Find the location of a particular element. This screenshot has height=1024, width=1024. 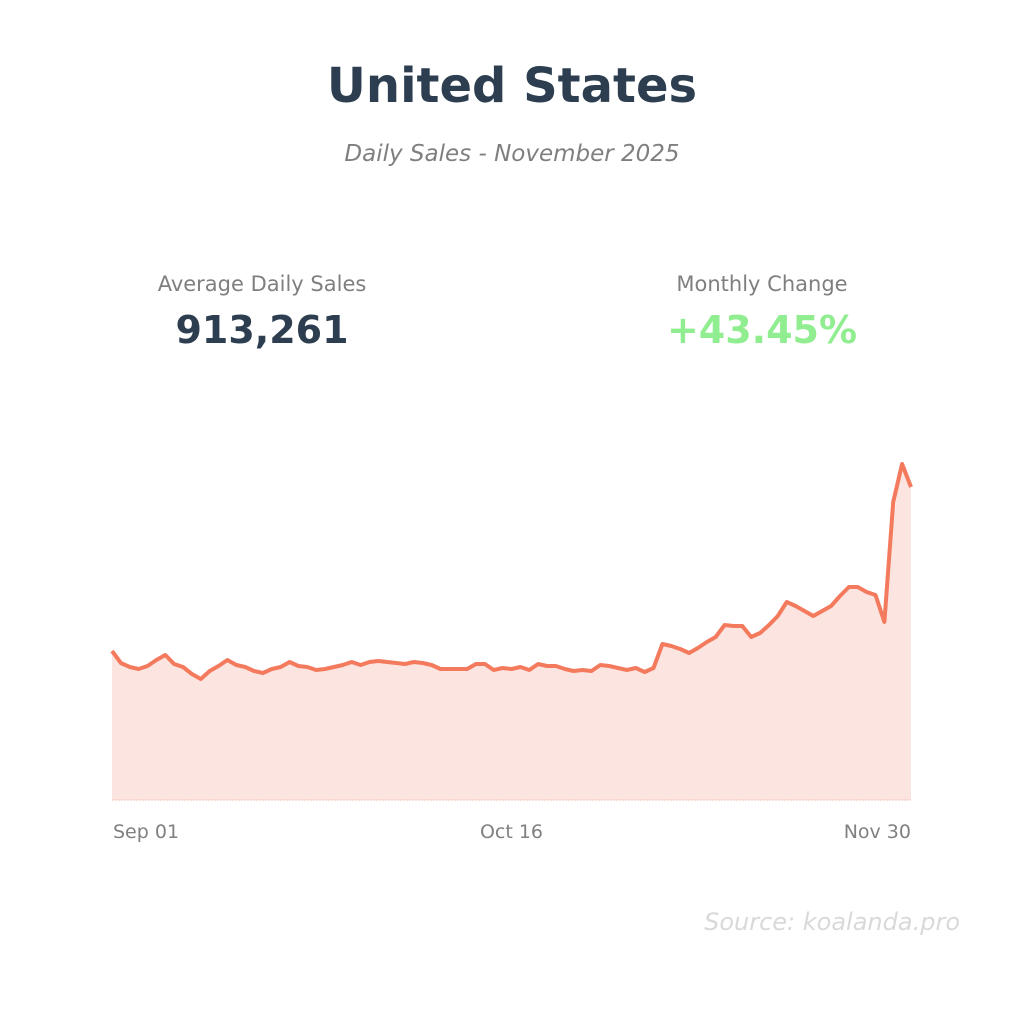

monthly-change-label: Monthly Change is located at coordinates (762, 284).